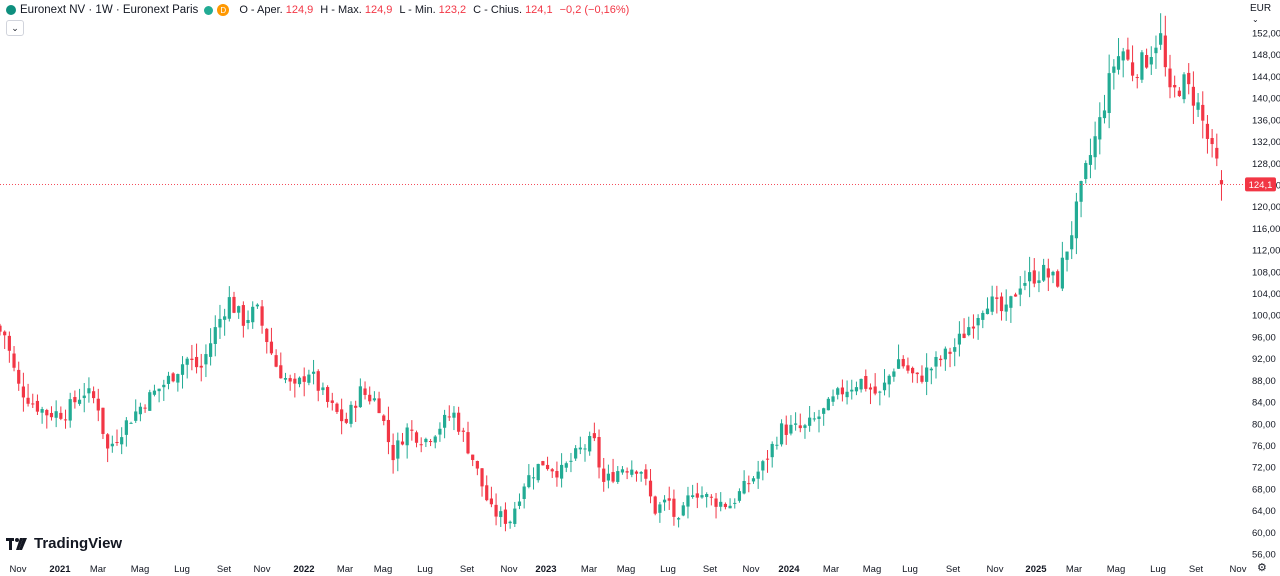 This screenshot has width=1280, height=576. Describe the element at coordinates (1262, 568) in the screenshot. I see `settings-icon: ⚙` at that location.